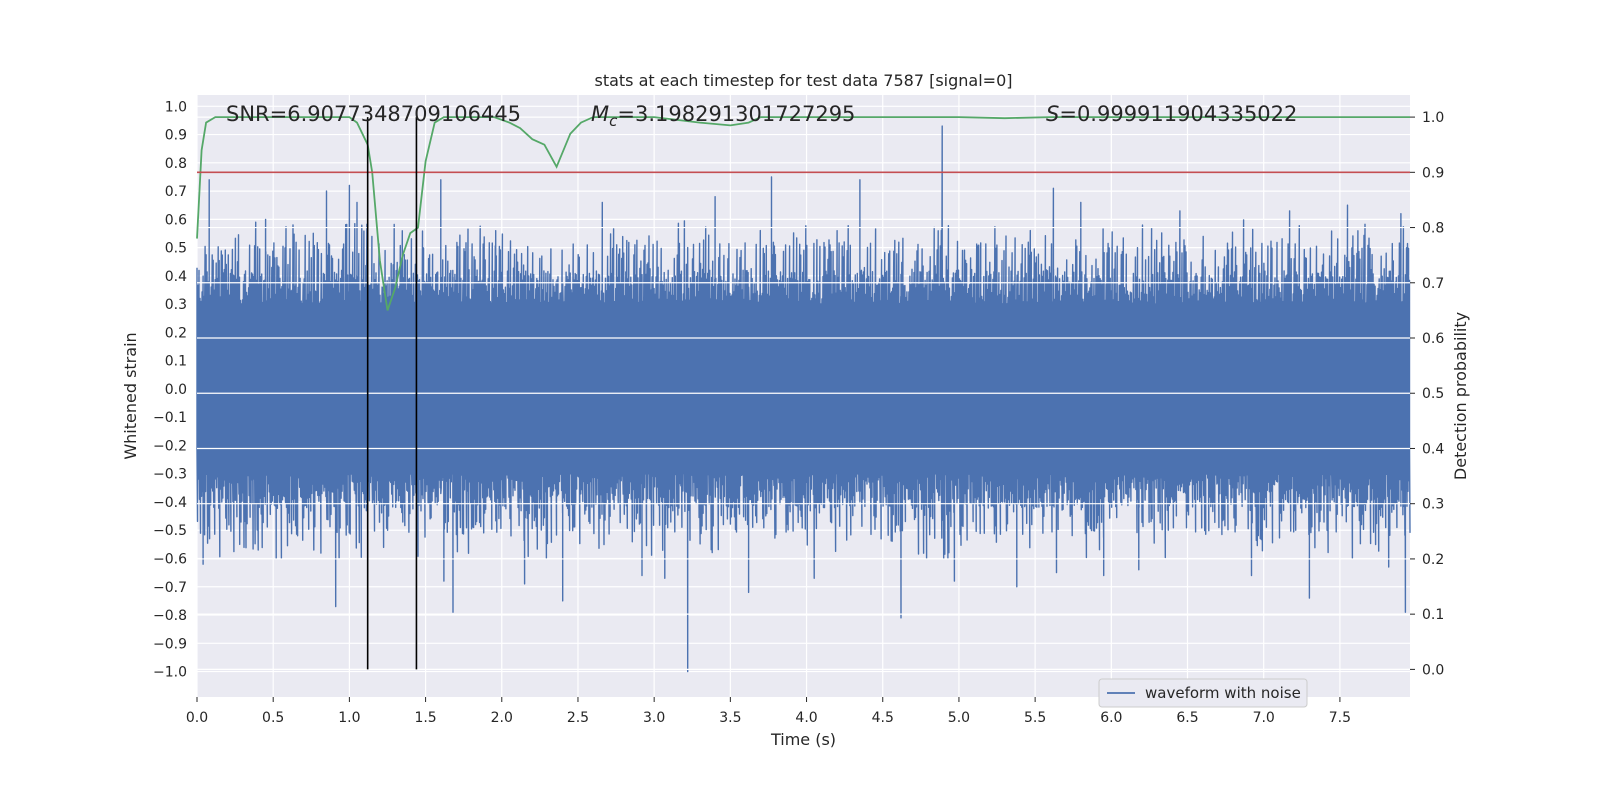  What do you see at coordinates (654, 718) in the screenshot?
I see `x-tick-label: 3.0` at bounding box center [654, 718].